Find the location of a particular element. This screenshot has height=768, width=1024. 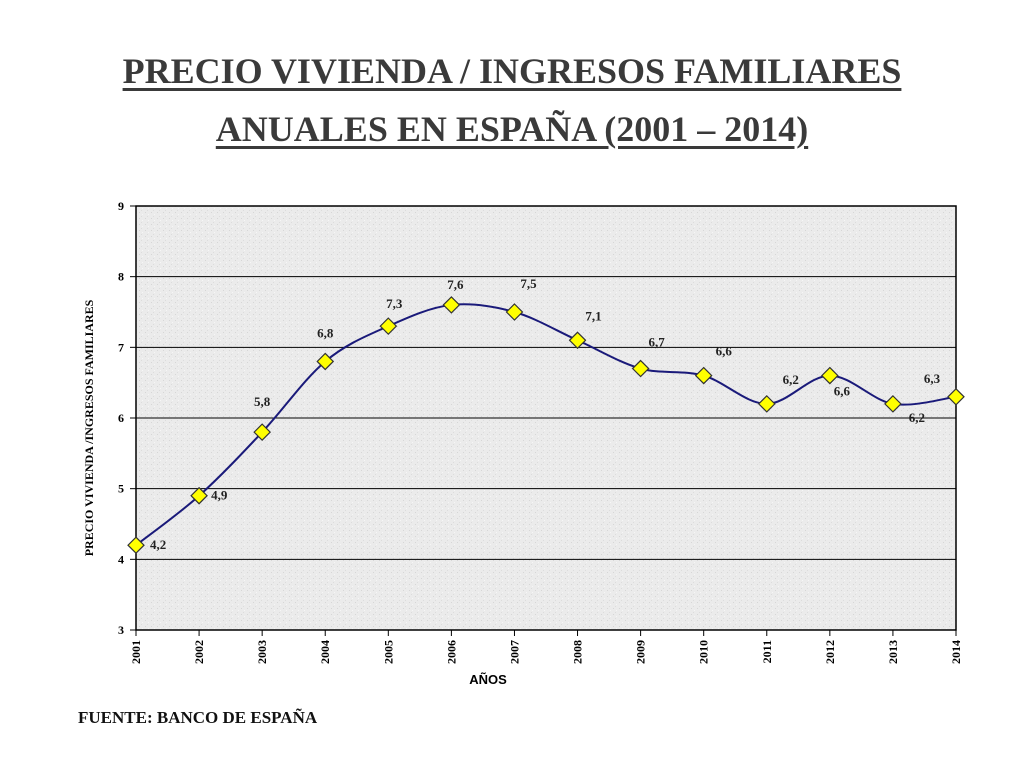

x-tick-label: 2005 is located at coordinates (388, 652).